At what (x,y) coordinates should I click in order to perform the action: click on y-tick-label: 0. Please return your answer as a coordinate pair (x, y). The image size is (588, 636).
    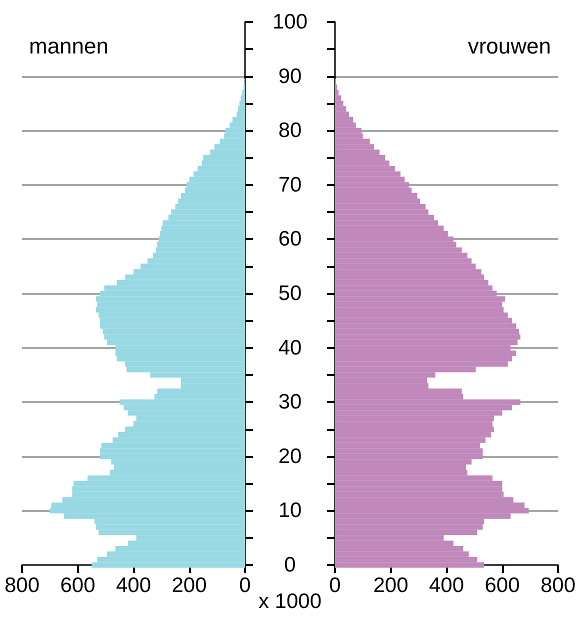
    Looking at the image, I should click on (290, 565).